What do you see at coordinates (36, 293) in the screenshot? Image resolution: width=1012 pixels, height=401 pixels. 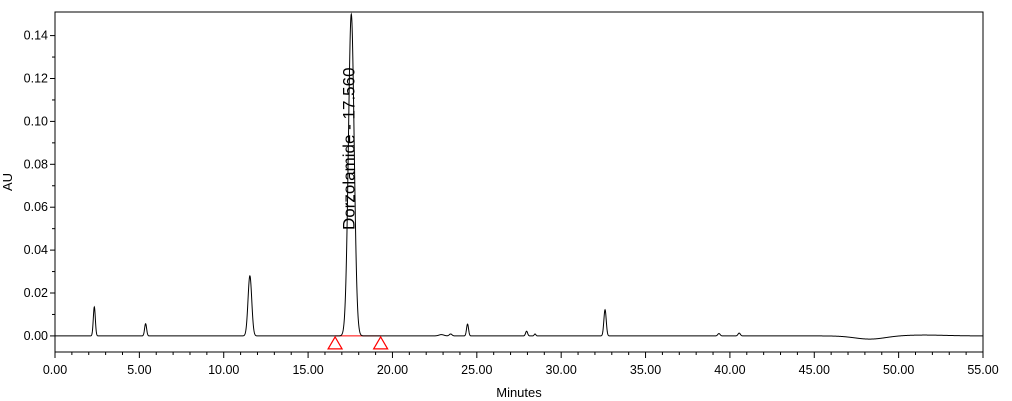 I see `y-tick-label: 0.02` at bounding box center [36, 293].